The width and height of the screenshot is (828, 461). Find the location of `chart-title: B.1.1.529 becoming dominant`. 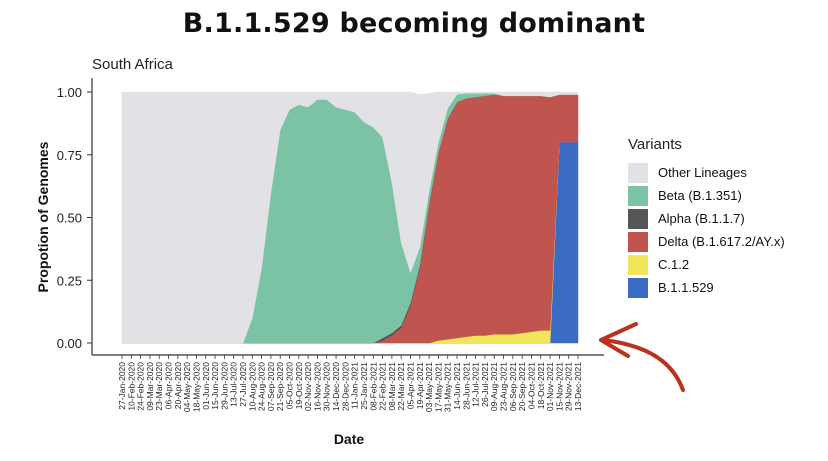

chart-title: B.1.1.529 becoming dominant is located at coordinates (414, 23).